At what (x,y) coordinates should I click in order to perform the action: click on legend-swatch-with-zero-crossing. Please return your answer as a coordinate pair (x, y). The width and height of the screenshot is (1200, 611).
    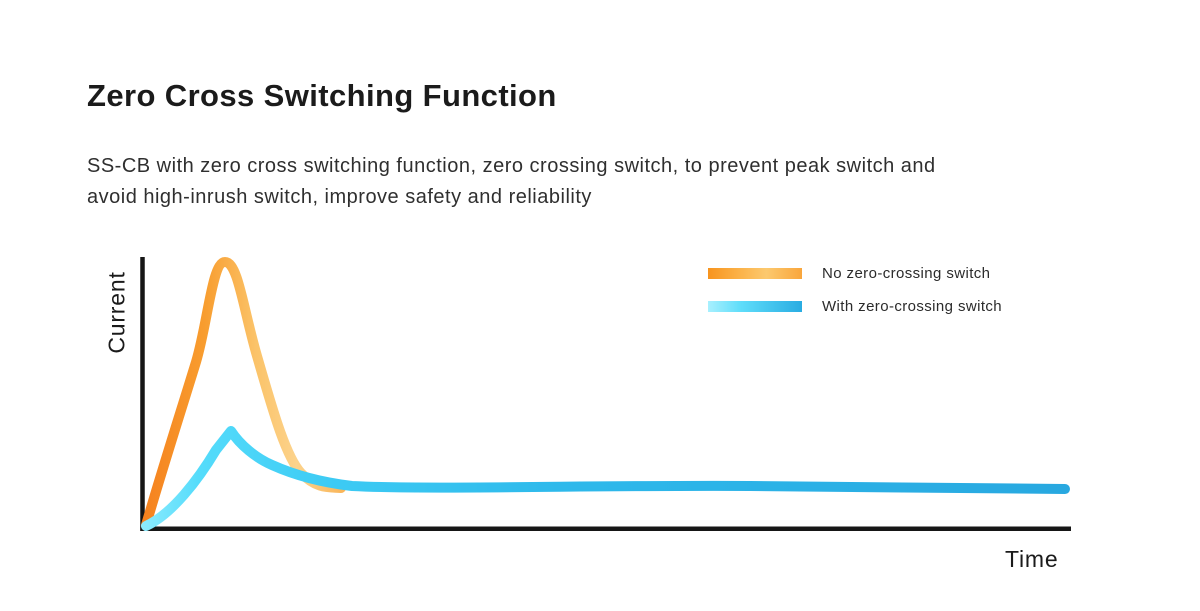
    Looking at the image, I should click on (755, 306).